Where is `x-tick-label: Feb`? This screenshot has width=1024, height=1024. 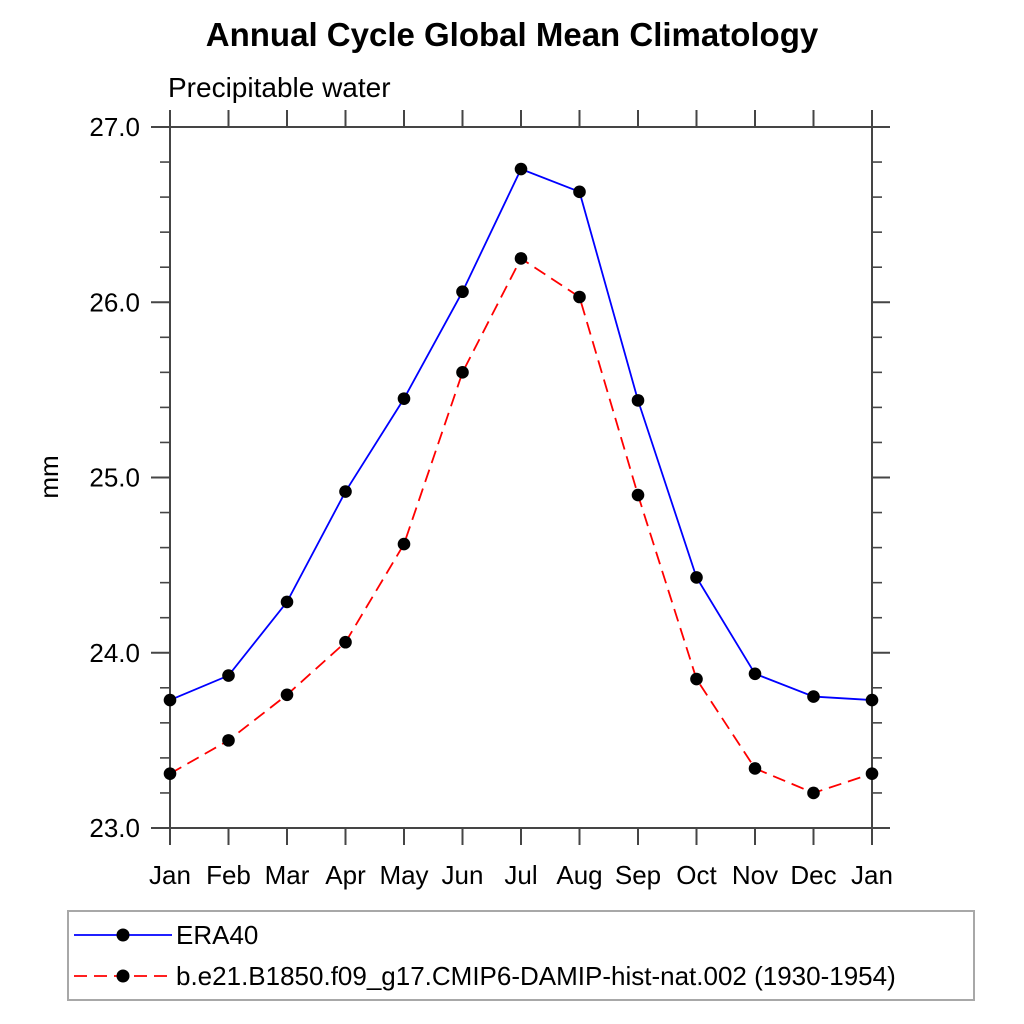 x-tick-label: Feb is located at coordinates (228, 875).